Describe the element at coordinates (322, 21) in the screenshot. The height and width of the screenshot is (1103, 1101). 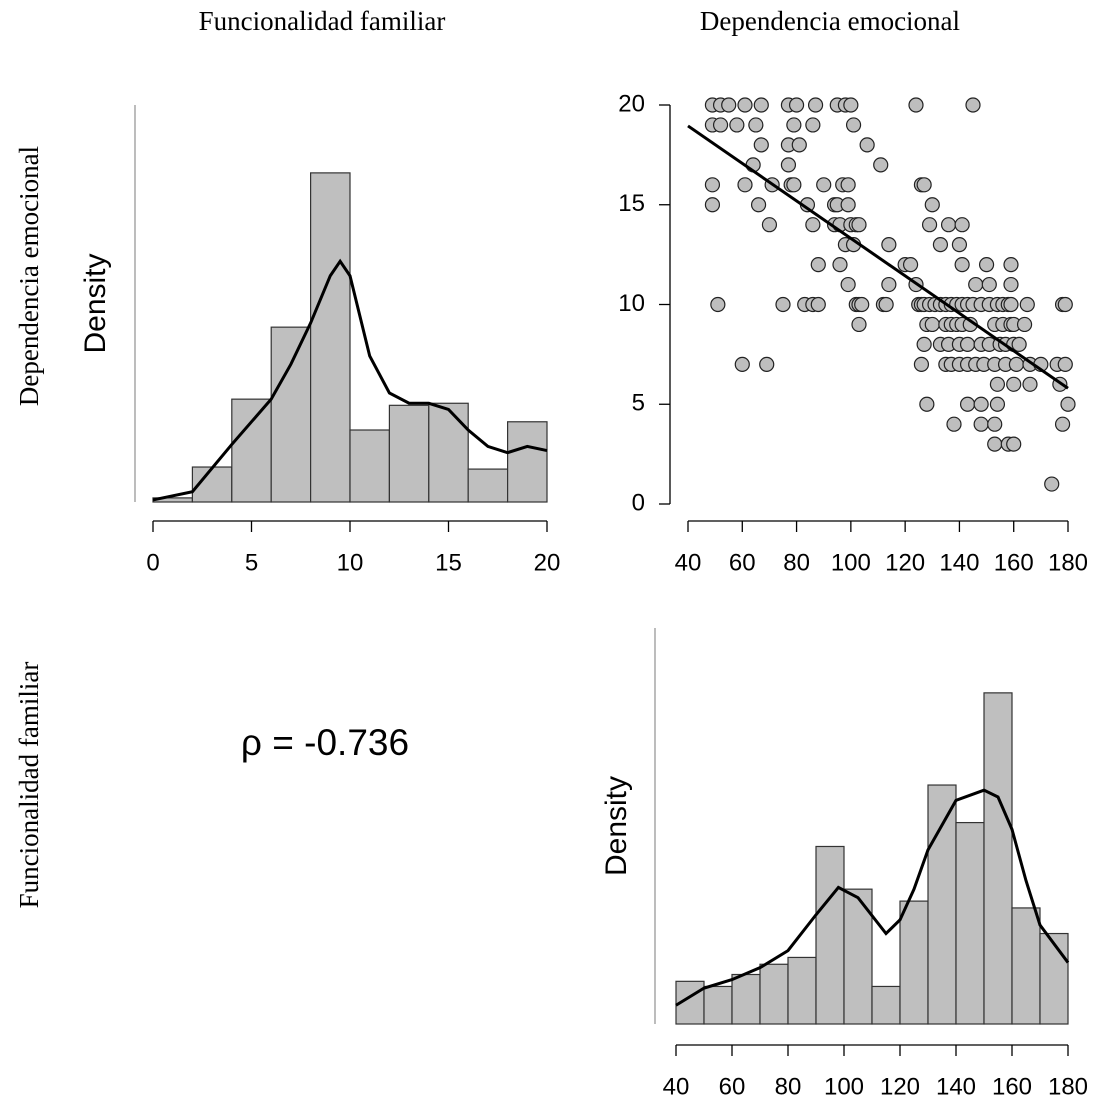
I see `column-label: Funcionalidad familiar` at that location.